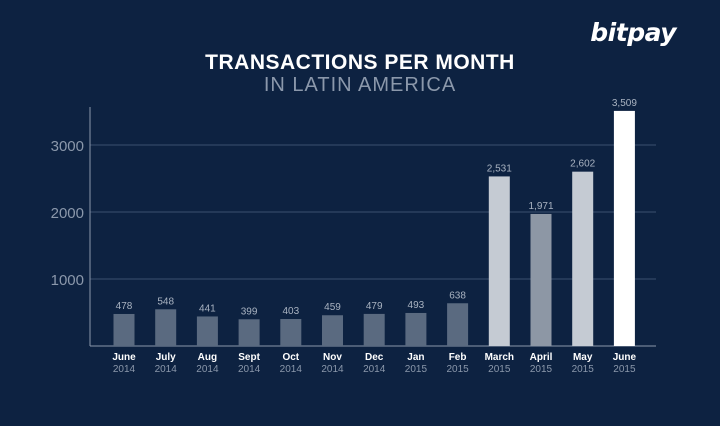 This screenshot has width=720, height=426. Describe the element at coordinates (166, 357) in the screenshot. I see `x-tick-month: July` at that location.